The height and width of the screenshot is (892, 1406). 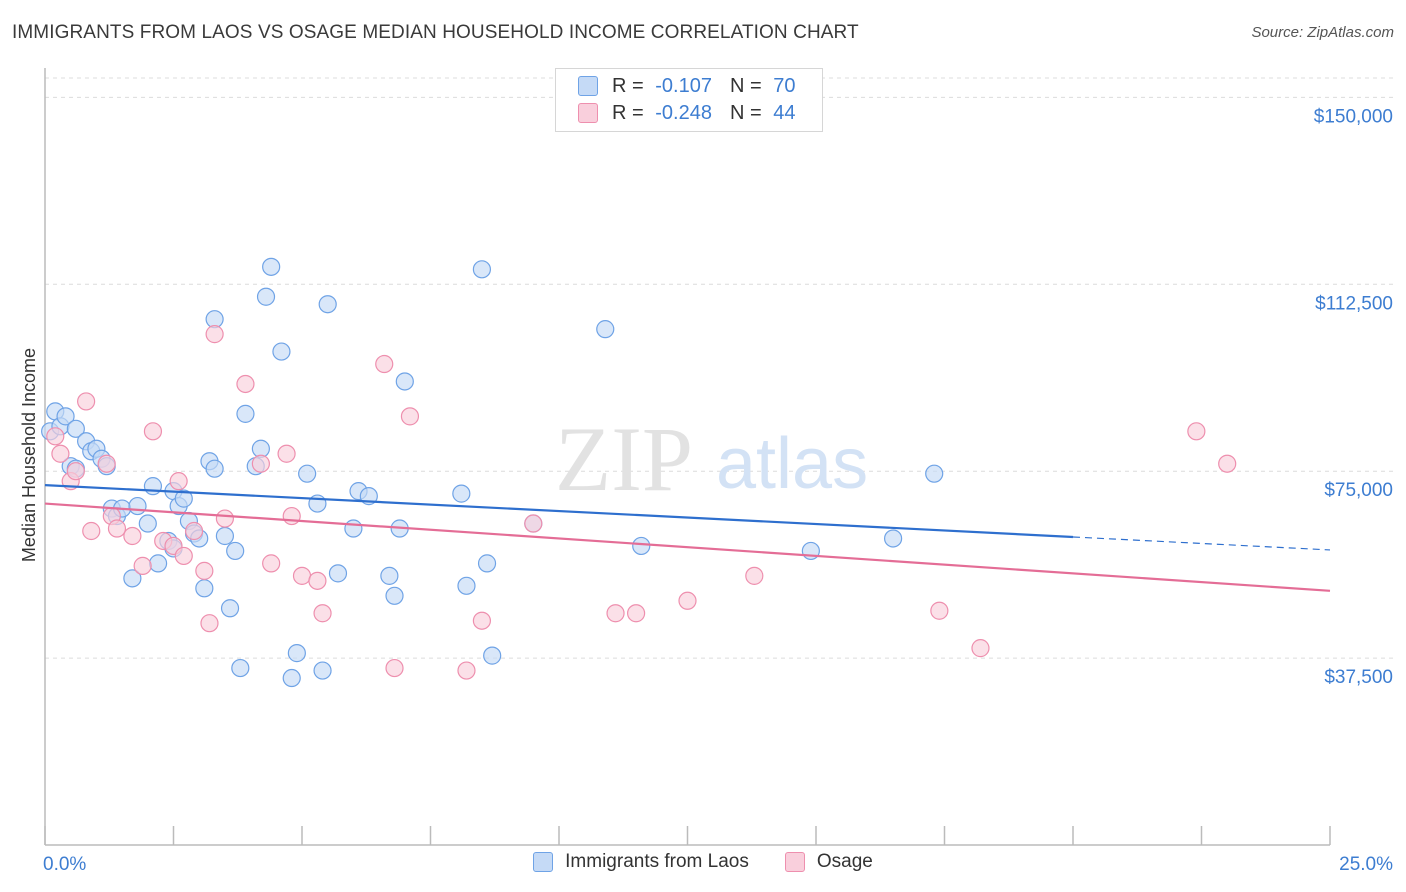 I want to click on laos-trend-extension, so click(x=1201, y=543).